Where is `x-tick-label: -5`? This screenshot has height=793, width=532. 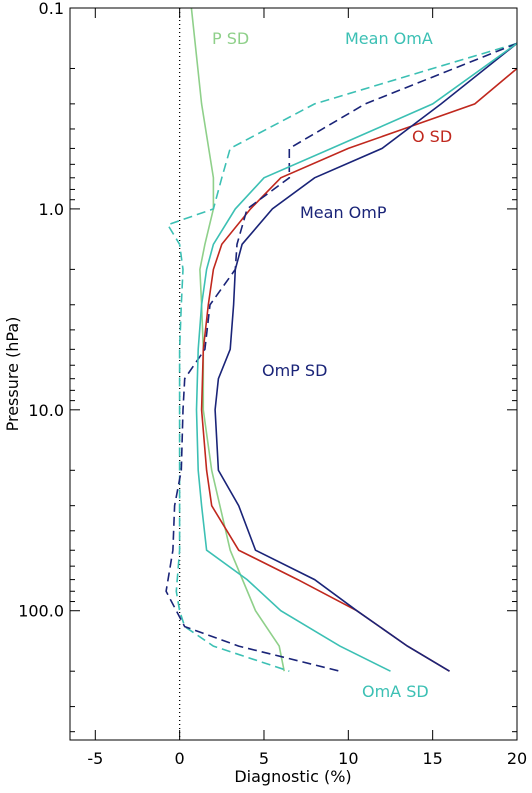
x-tick-label: -5 is located at coordinates (95, 758).